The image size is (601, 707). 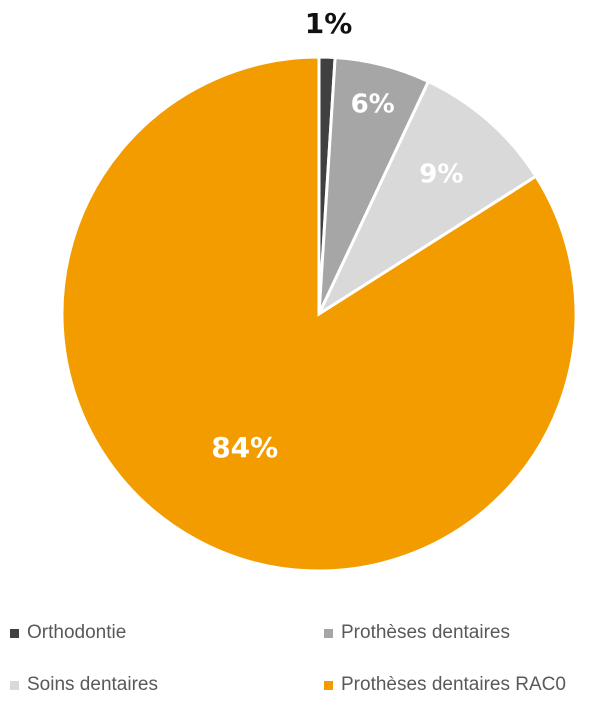 I want to click on legend-item-orthodontie: Orthodontie, so click(x=68, y=633).